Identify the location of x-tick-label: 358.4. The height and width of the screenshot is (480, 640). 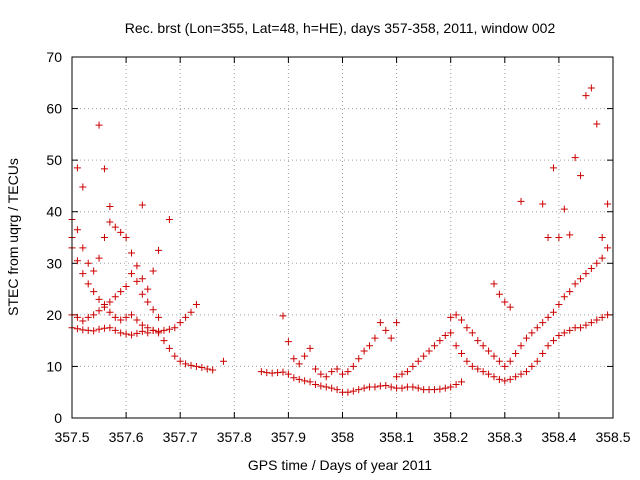
(558, 437).